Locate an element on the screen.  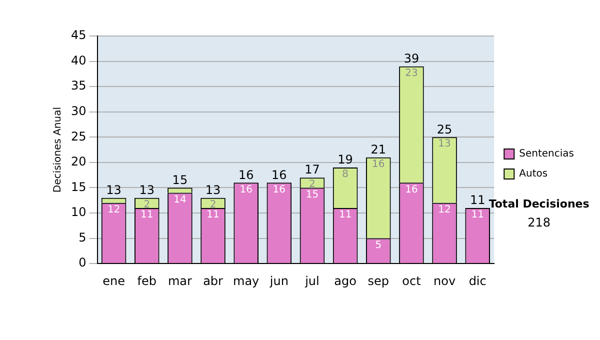
y-tick-label: 25 is located at coordinates (78, 136).